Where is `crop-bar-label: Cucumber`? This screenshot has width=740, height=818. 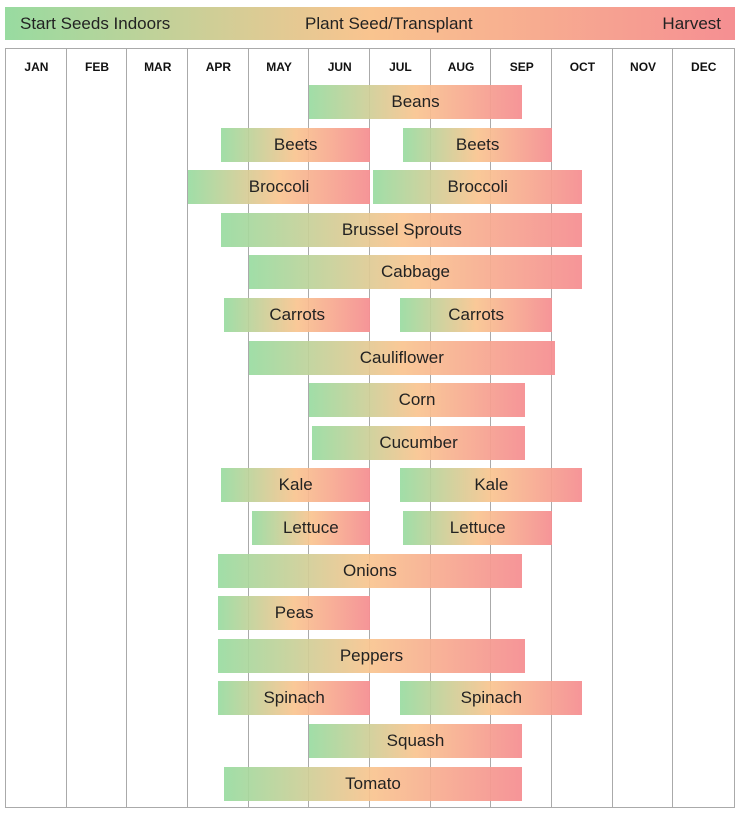
crop-bar-label: Cucumber is located at coordinates (418, 442).